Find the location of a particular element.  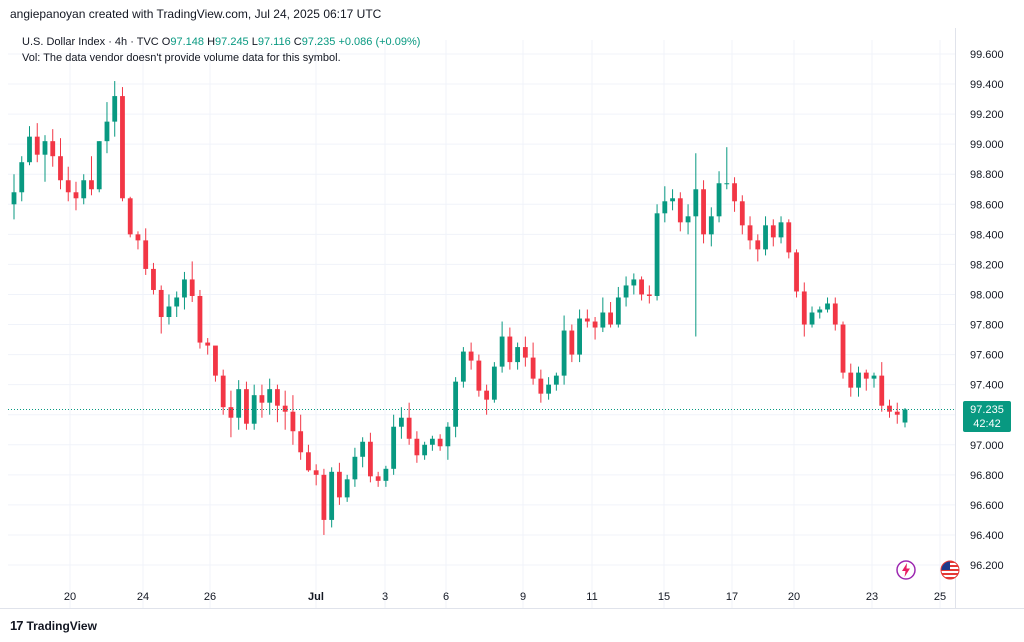

last-price-value: 97.235 is located at coordinates (987, 410).